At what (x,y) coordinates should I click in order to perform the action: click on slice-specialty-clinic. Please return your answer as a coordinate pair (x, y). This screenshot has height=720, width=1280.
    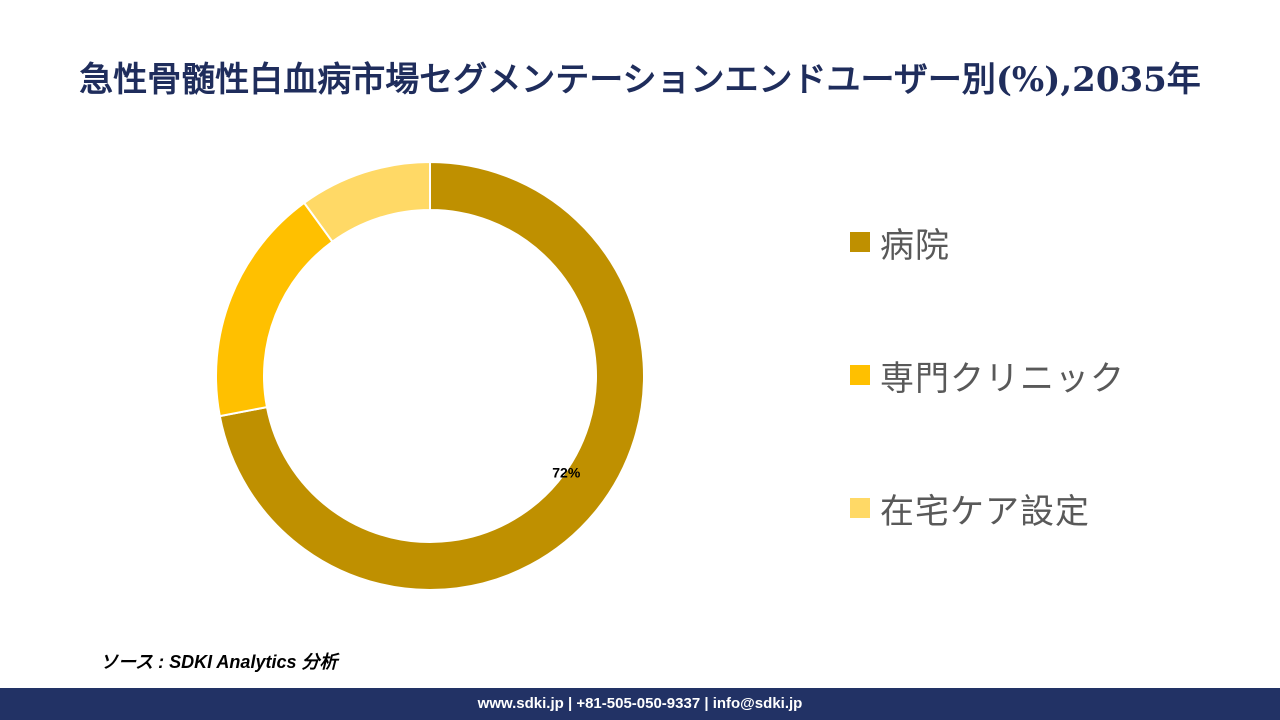
    Looking at the image, I should click on (274, 309).